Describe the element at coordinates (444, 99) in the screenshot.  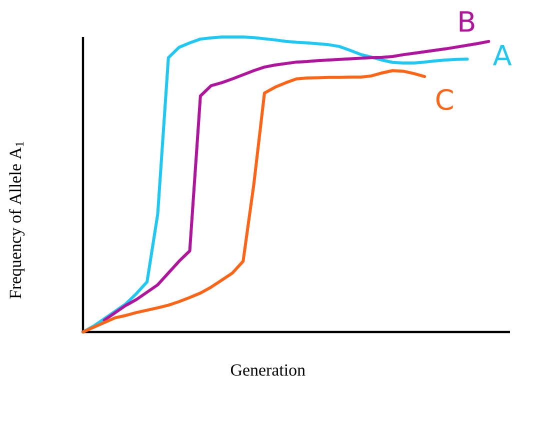
I see `series-label: C` at that location.